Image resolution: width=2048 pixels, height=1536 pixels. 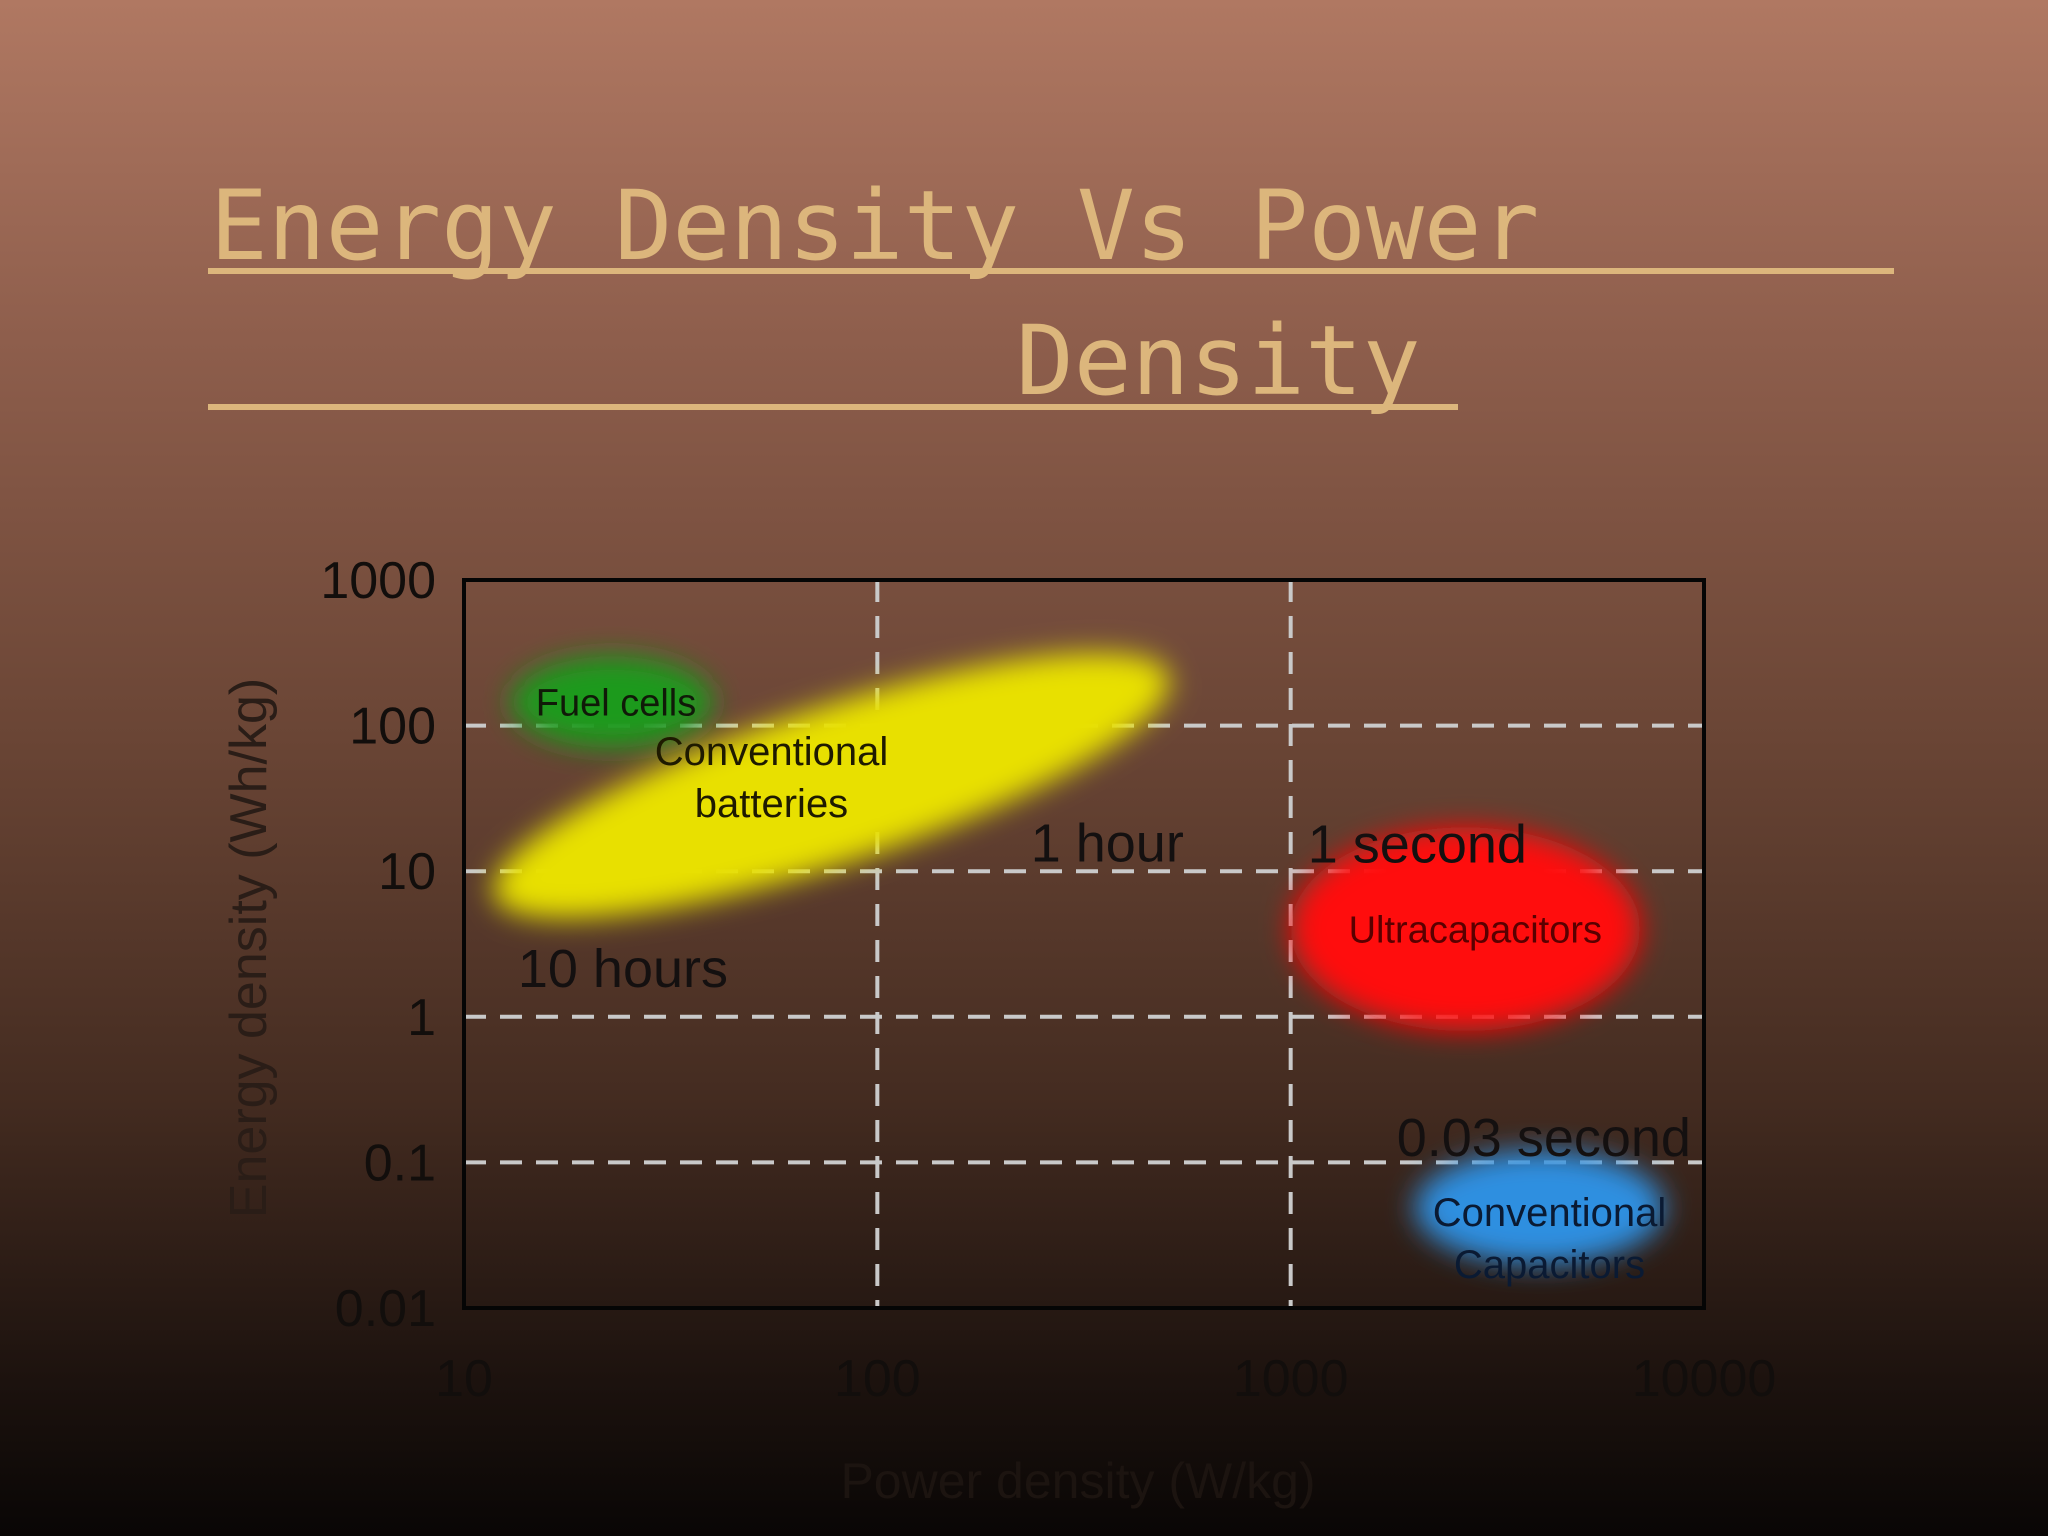 I want to click on region-label-ultracapacitors: Ultracapacitors, so click(x=1475, y=930).